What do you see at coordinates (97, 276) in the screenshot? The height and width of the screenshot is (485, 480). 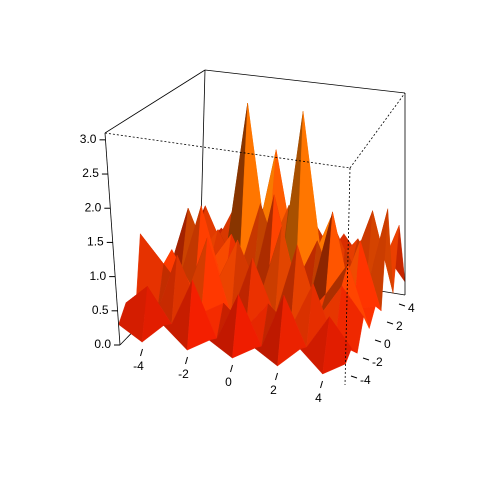 I see `z-tick-label: 1.0` at bounding box center [97, 276].